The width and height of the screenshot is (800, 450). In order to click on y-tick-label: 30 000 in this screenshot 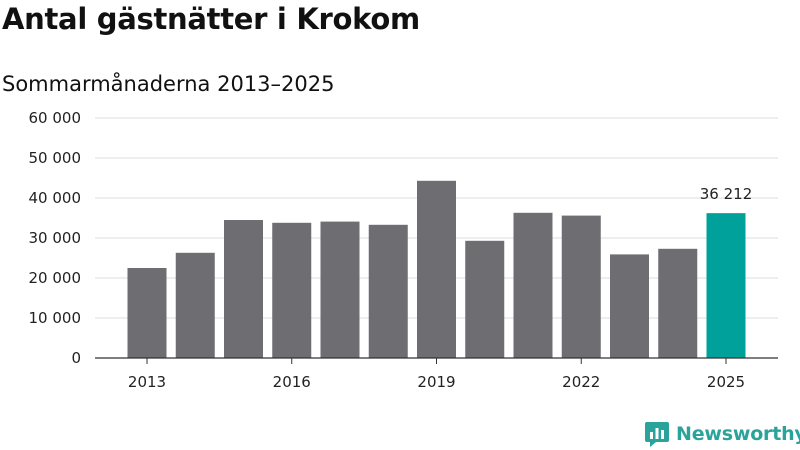, I will do `click(55, 238)`.